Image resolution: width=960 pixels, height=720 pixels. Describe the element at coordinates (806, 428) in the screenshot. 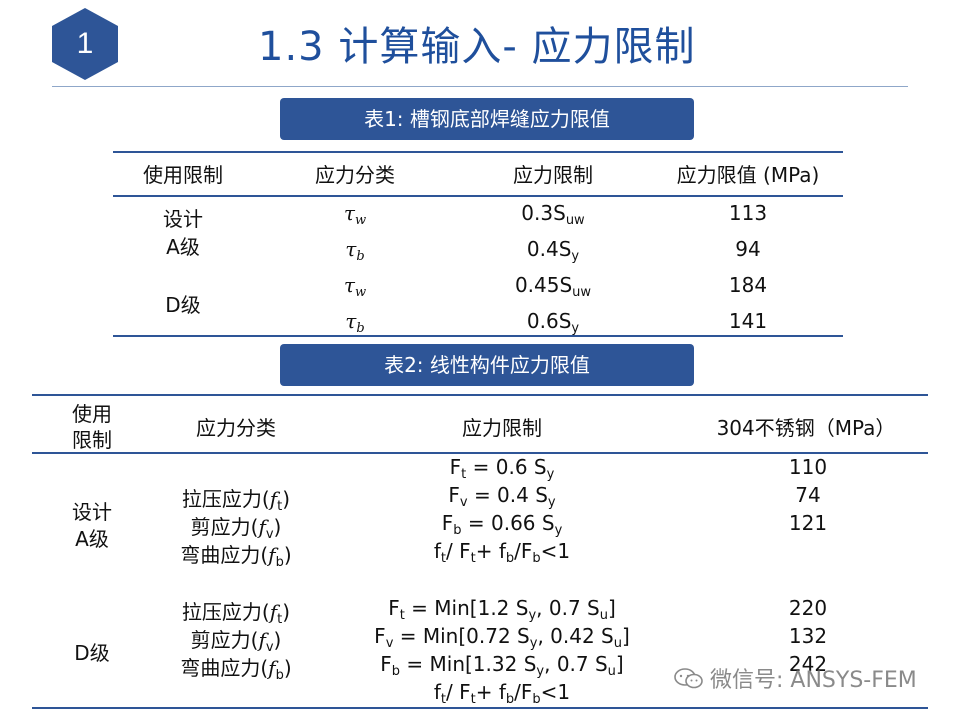

I see `table2-header-material: 304不锈钢（MPa）` at that location.